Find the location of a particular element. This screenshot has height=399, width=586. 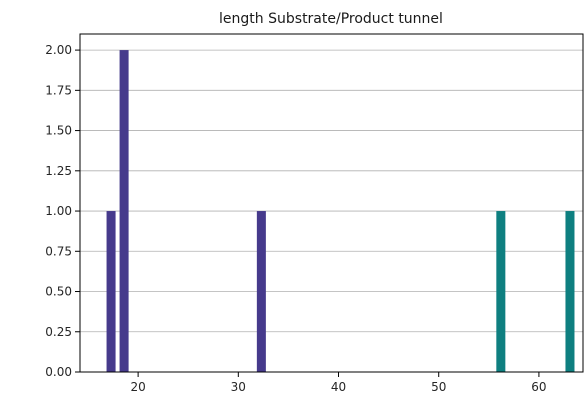

x-axis: 20 30 40 50 60 is located at coordinates (338, 383).